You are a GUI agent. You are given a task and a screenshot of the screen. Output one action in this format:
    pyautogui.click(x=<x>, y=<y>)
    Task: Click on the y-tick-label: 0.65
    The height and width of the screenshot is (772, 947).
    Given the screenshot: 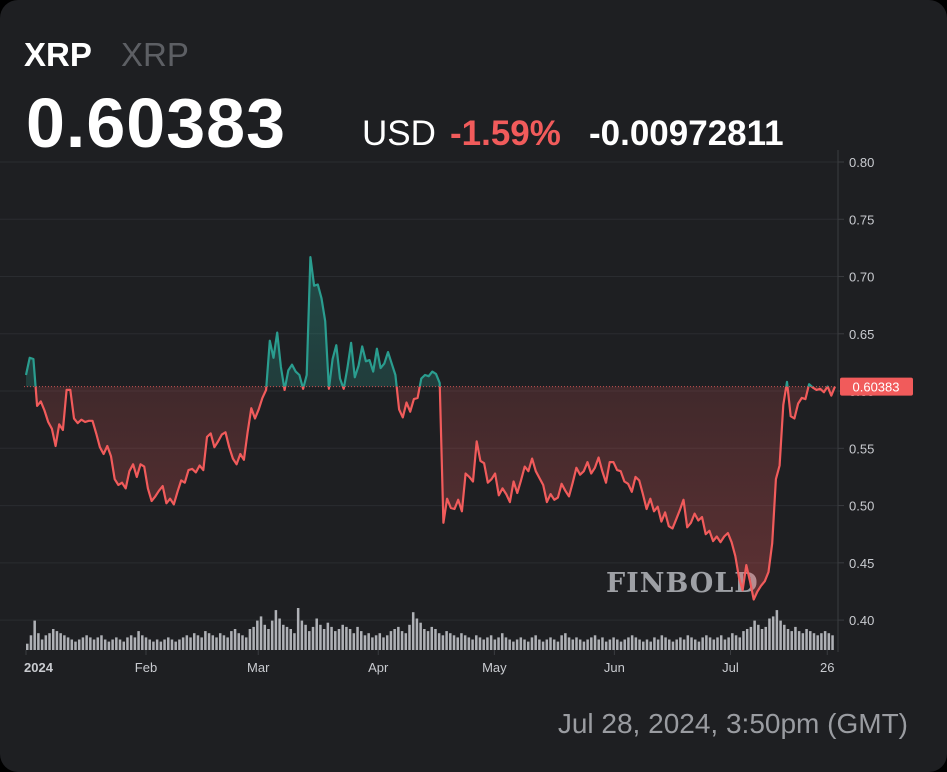 What is the action you would take?
    pyautogui.click(x=861, y=334)
    